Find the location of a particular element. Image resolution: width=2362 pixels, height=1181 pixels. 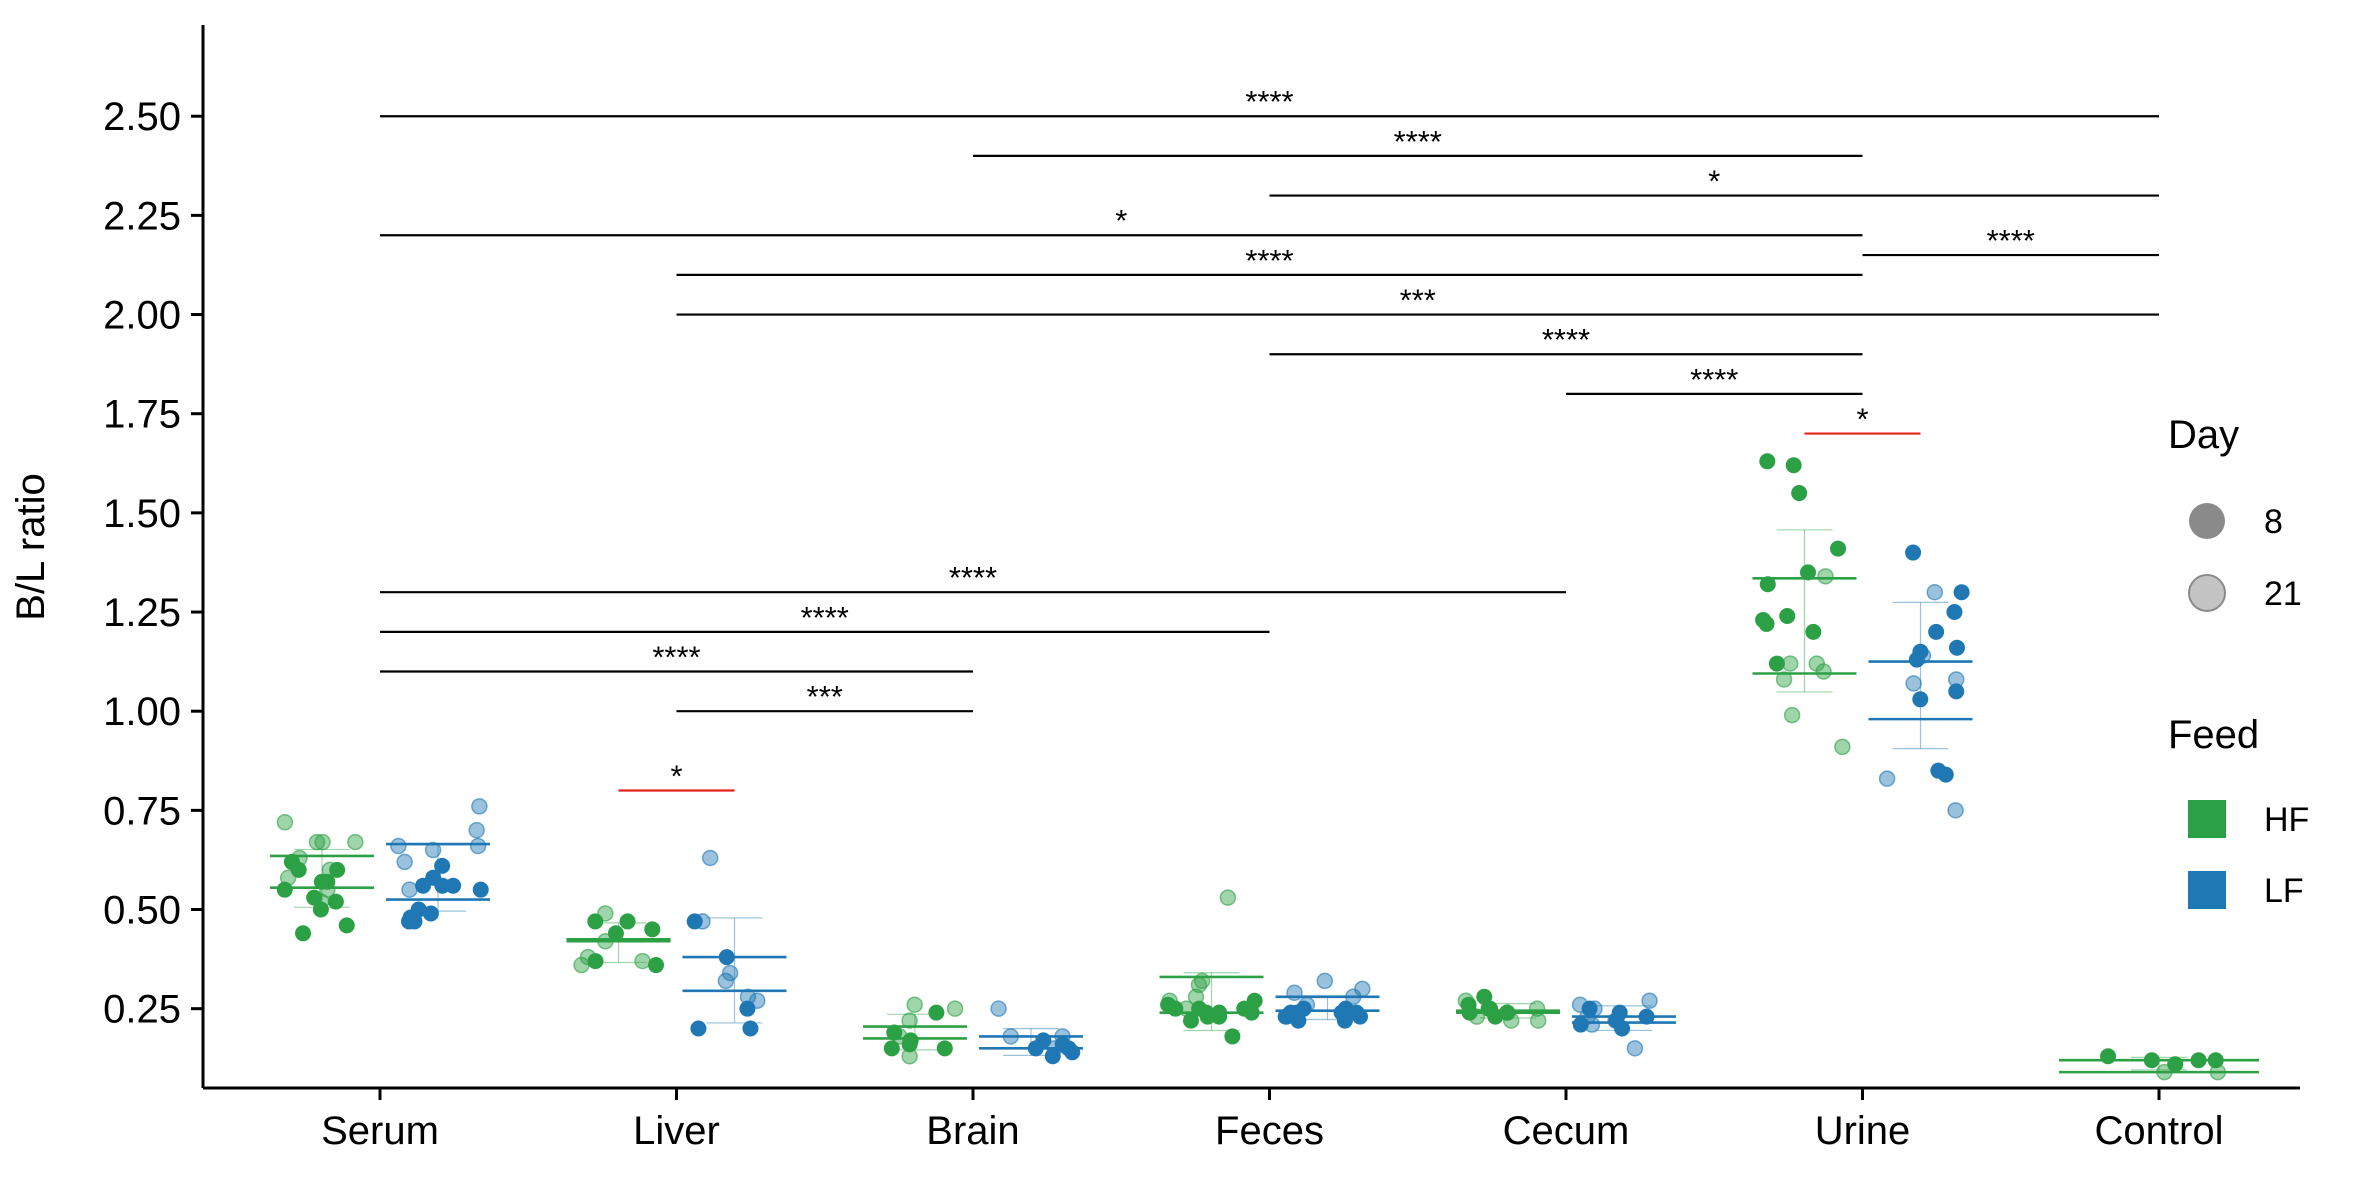

legend-feed-lf-label: LF is located at coordinates (2284, 891).